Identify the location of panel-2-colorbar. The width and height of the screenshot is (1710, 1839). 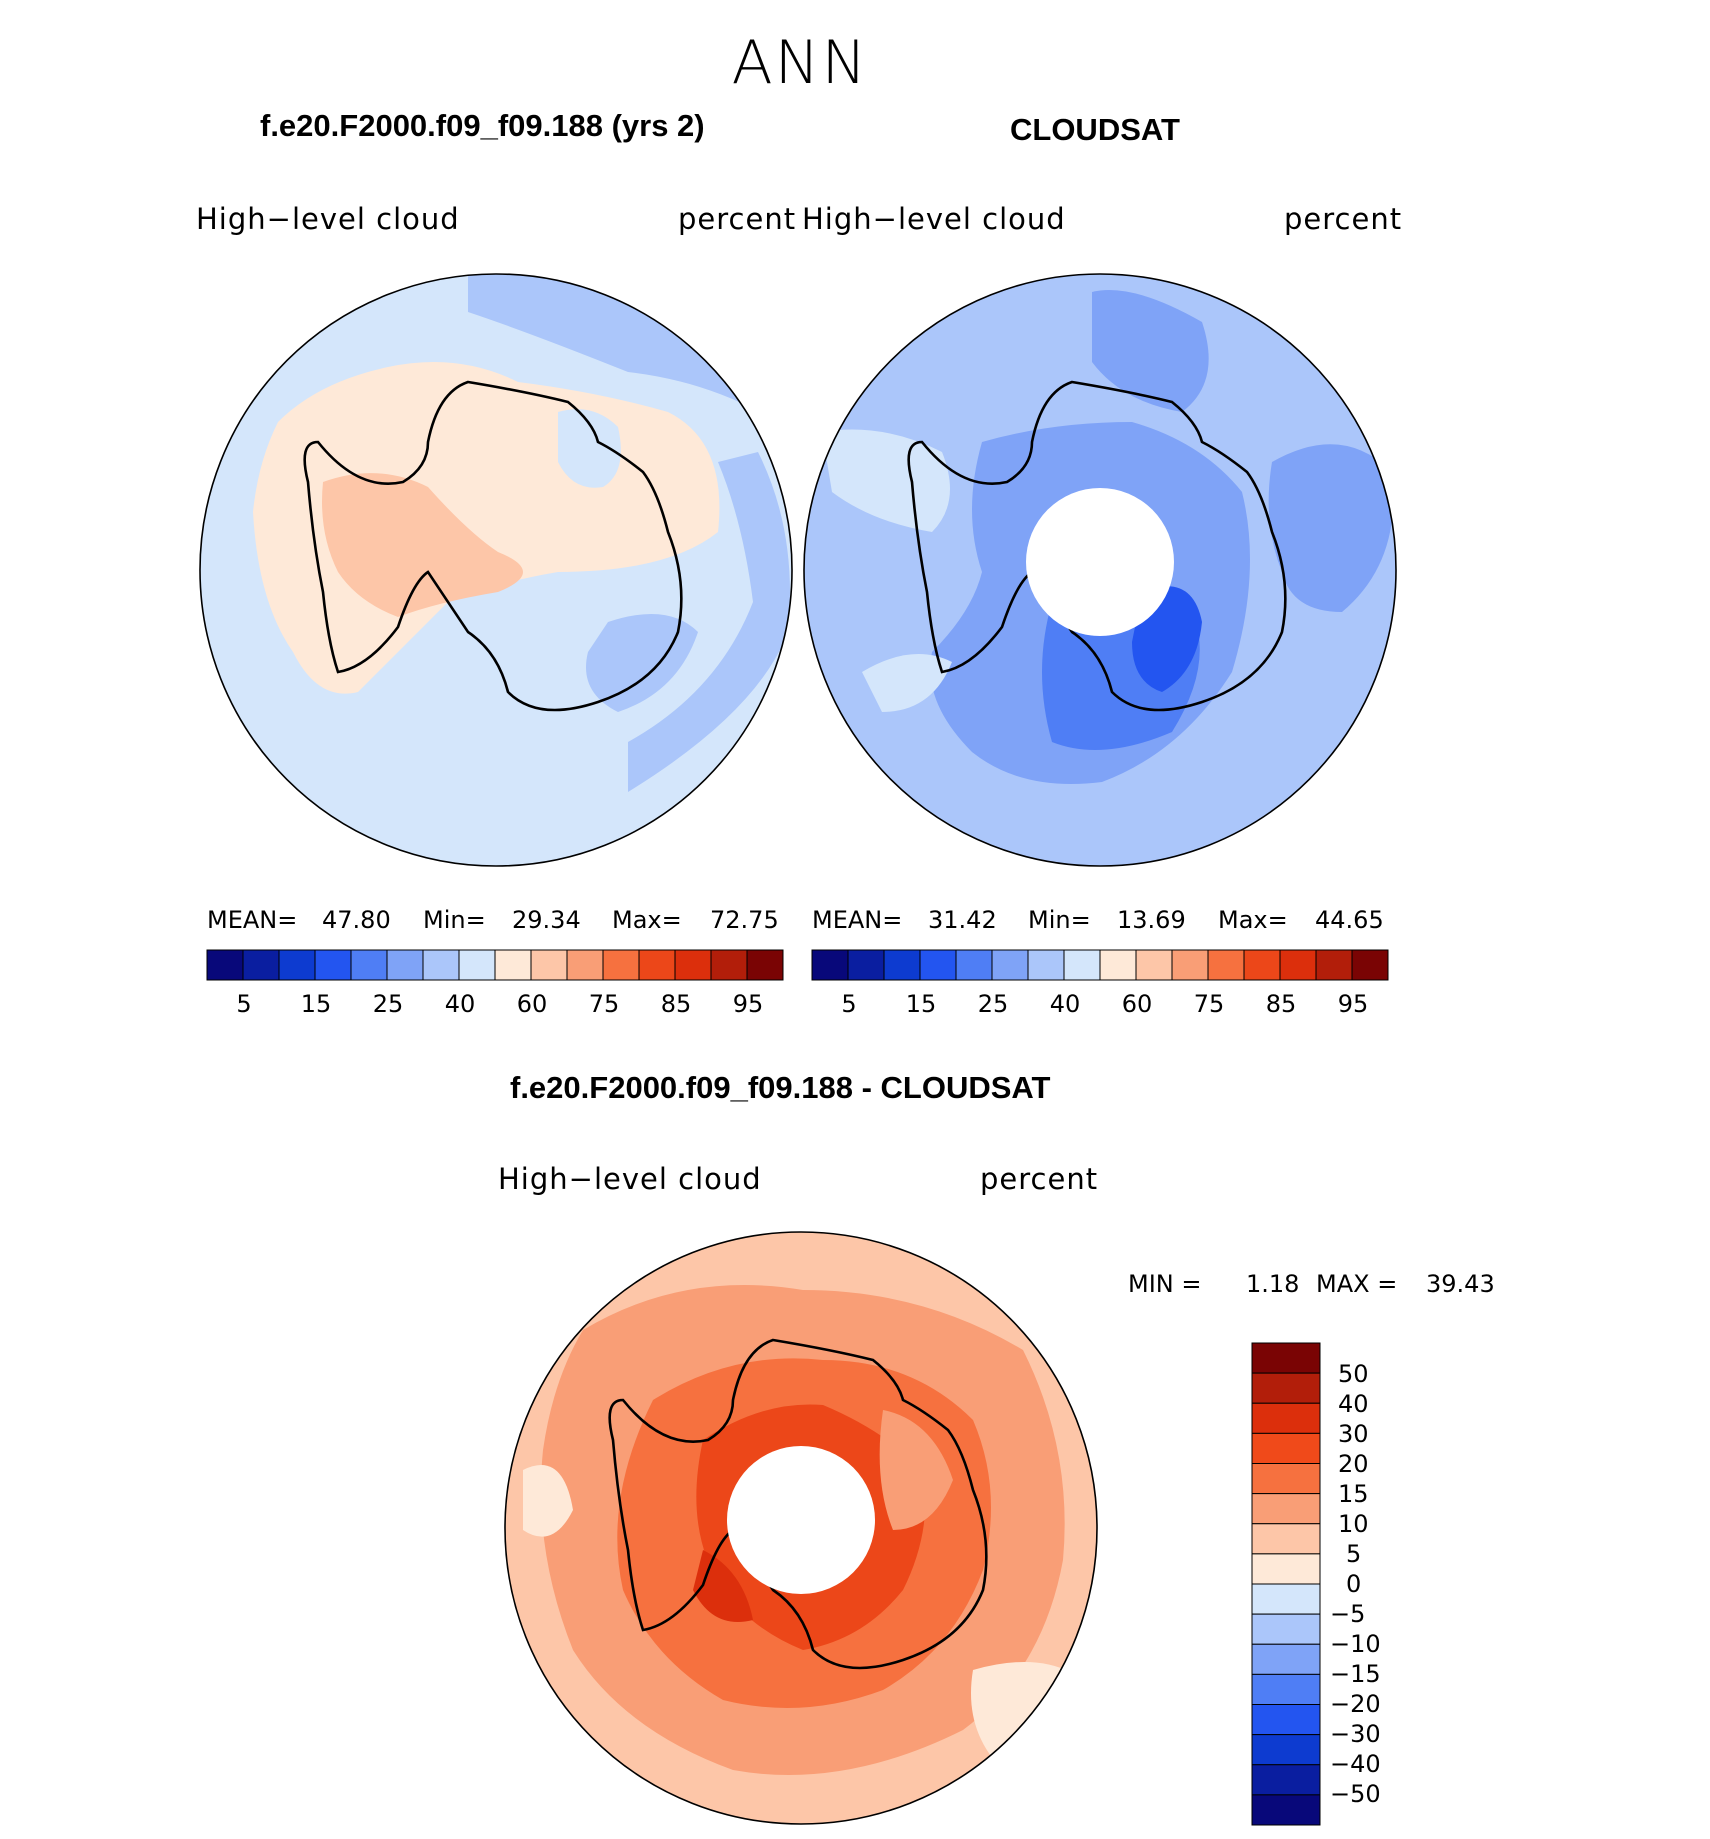
(1100, 965).